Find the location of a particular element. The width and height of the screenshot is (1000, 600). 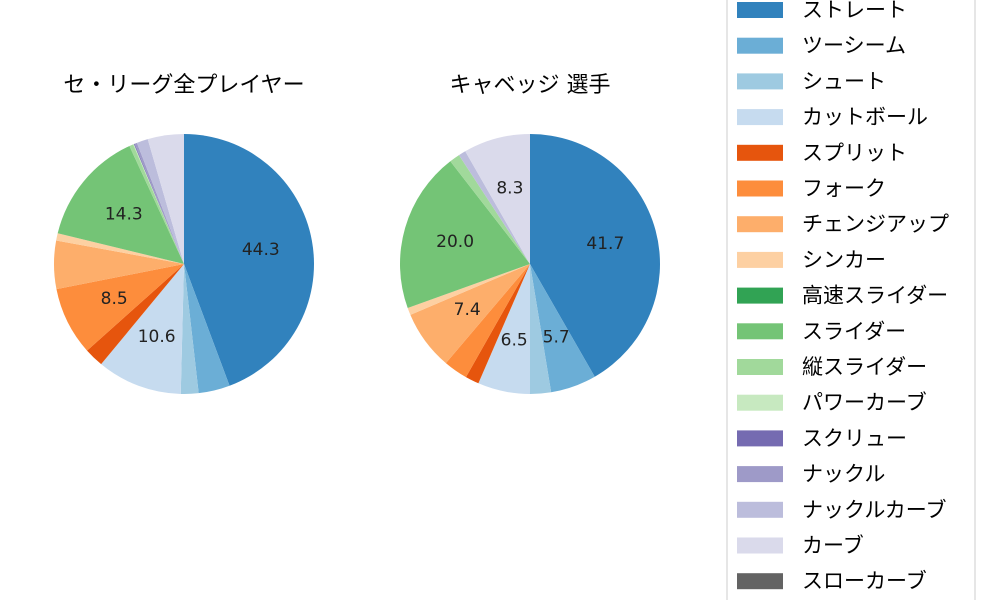

pie-0-slice-3-label: 10.6 is located at coordinates (157, 337).